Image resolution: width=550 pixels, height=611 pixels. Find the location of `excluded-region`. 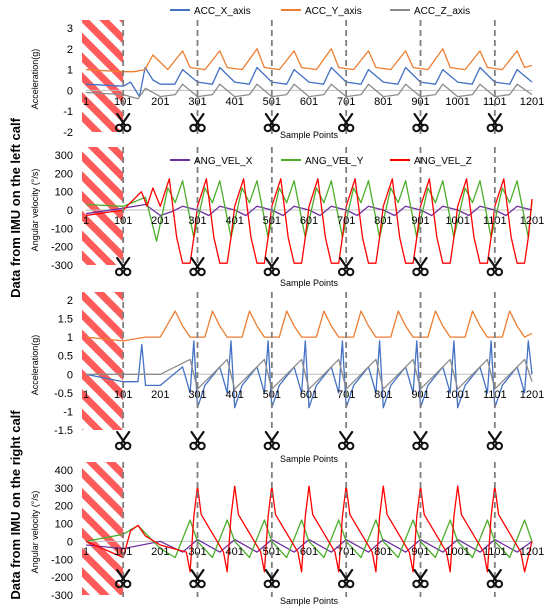

excluded-region is located at coordinates (103, 528).